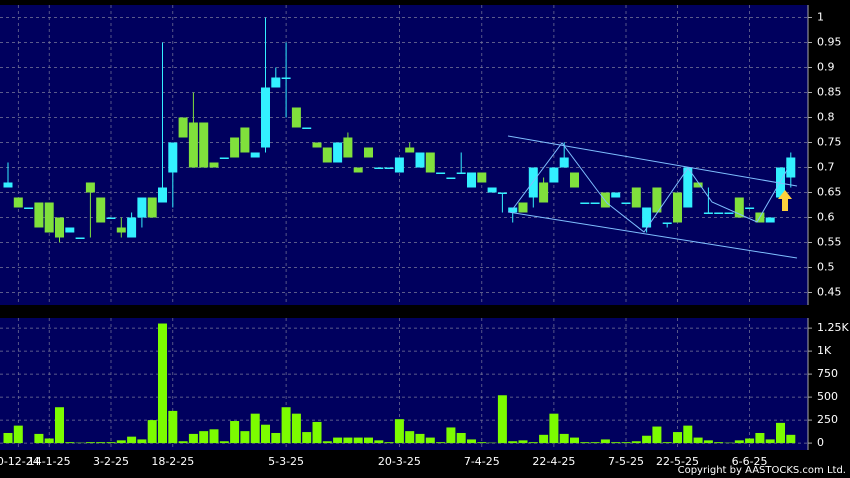 The image size is (850, 478). I want to click on x-tick-label: 6-6-25, so click(750, 461).